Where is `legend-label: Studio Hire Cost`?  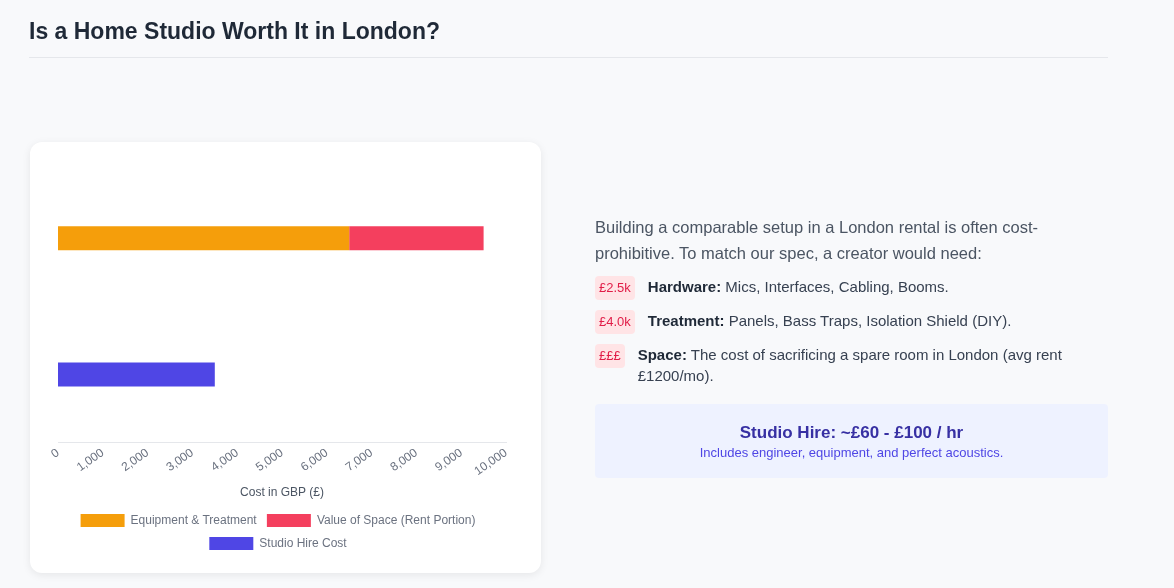
legend-label: Studio Hire Cost is located at coordinates (303, 542).